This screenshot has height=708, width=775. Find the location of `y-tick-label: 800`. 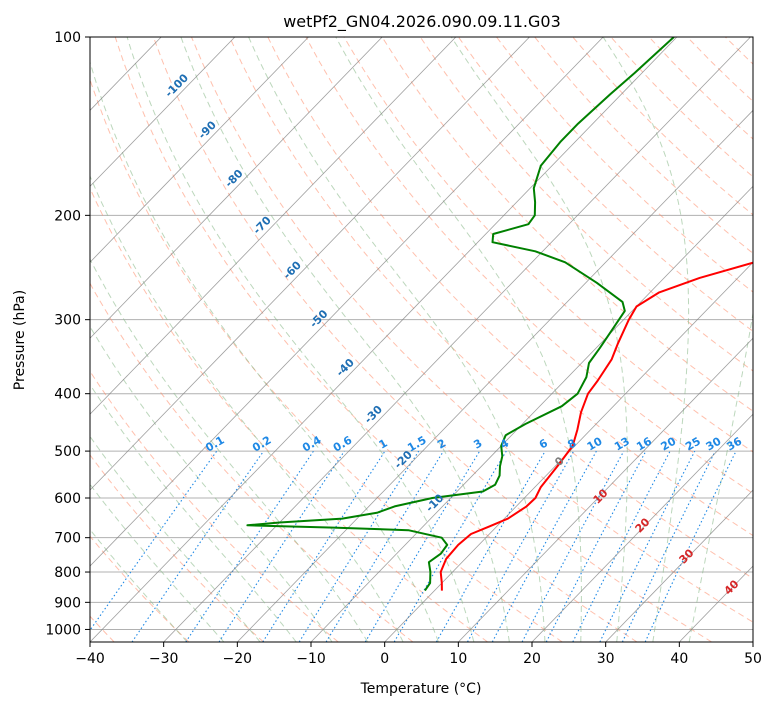

y-tick-label: 800 is located at coordinates (67, 573).